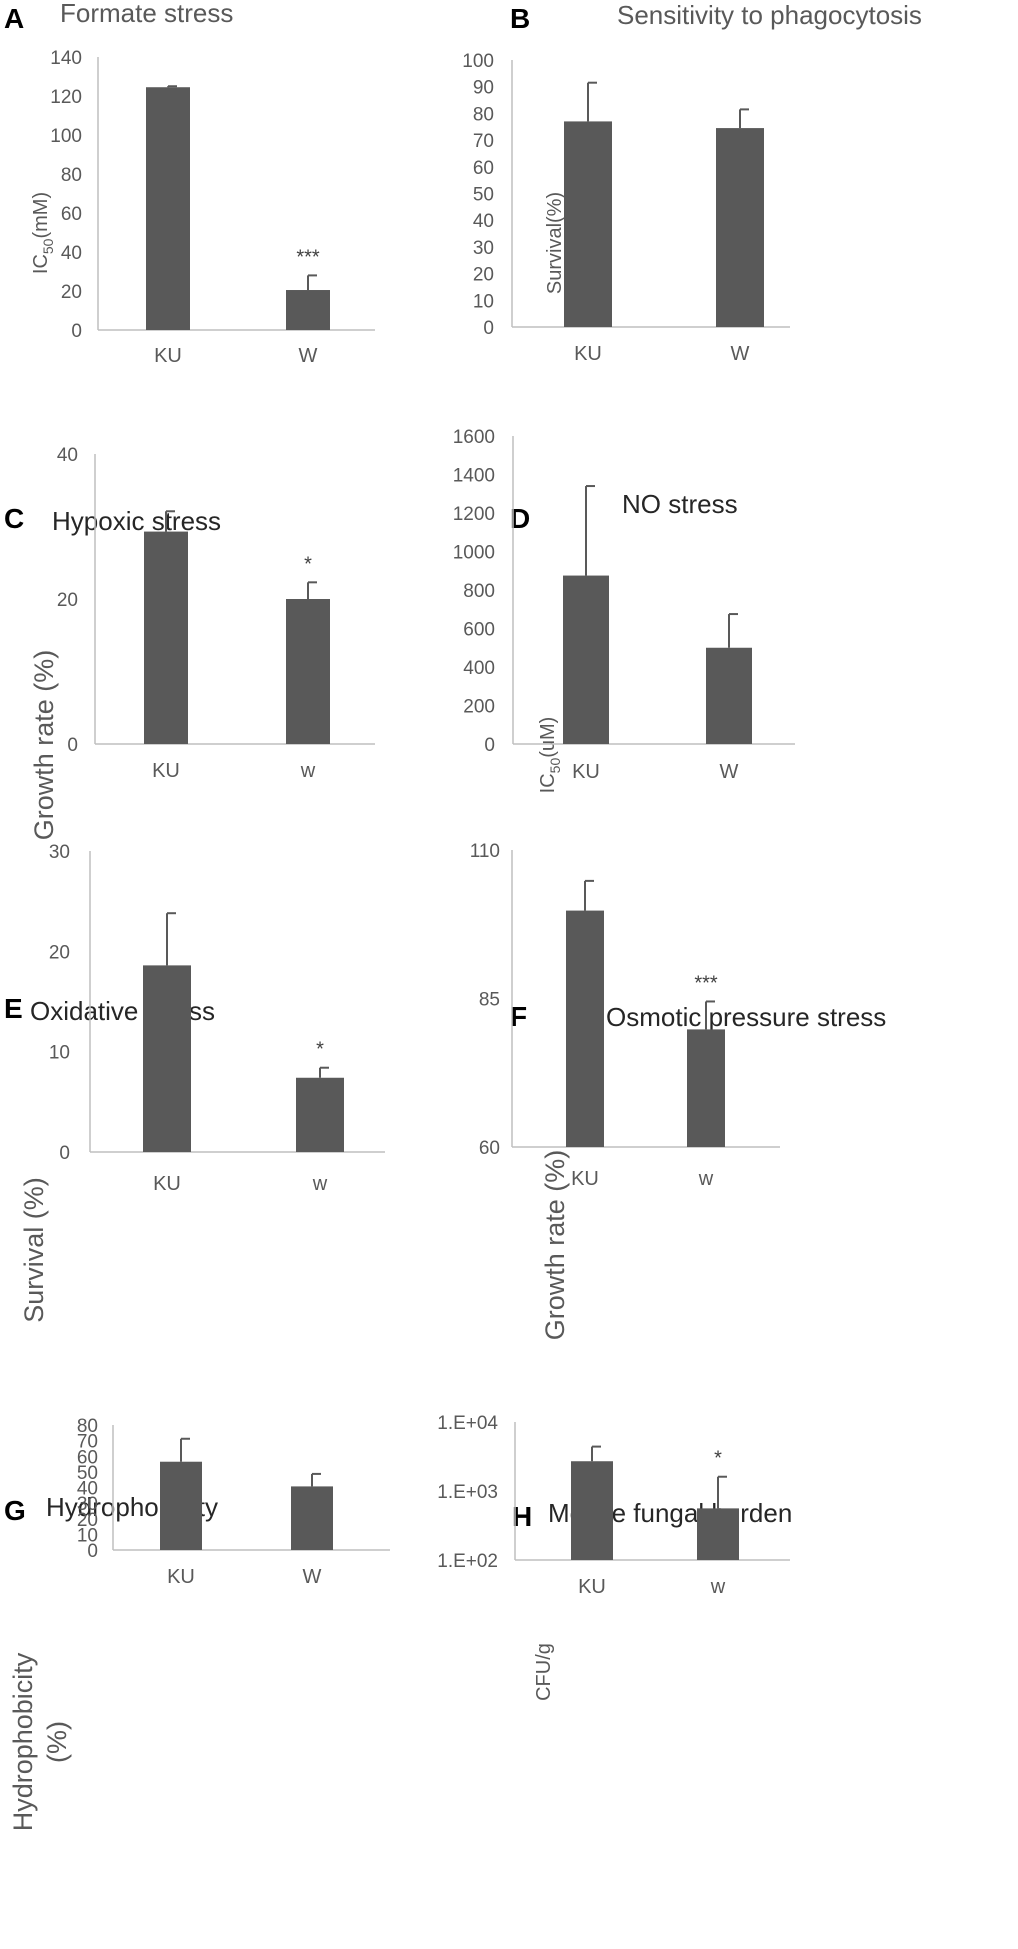 This screenshot has height=1949, width=1018. I want to click on y-tick-label-D: 1200, so click(474, 514).